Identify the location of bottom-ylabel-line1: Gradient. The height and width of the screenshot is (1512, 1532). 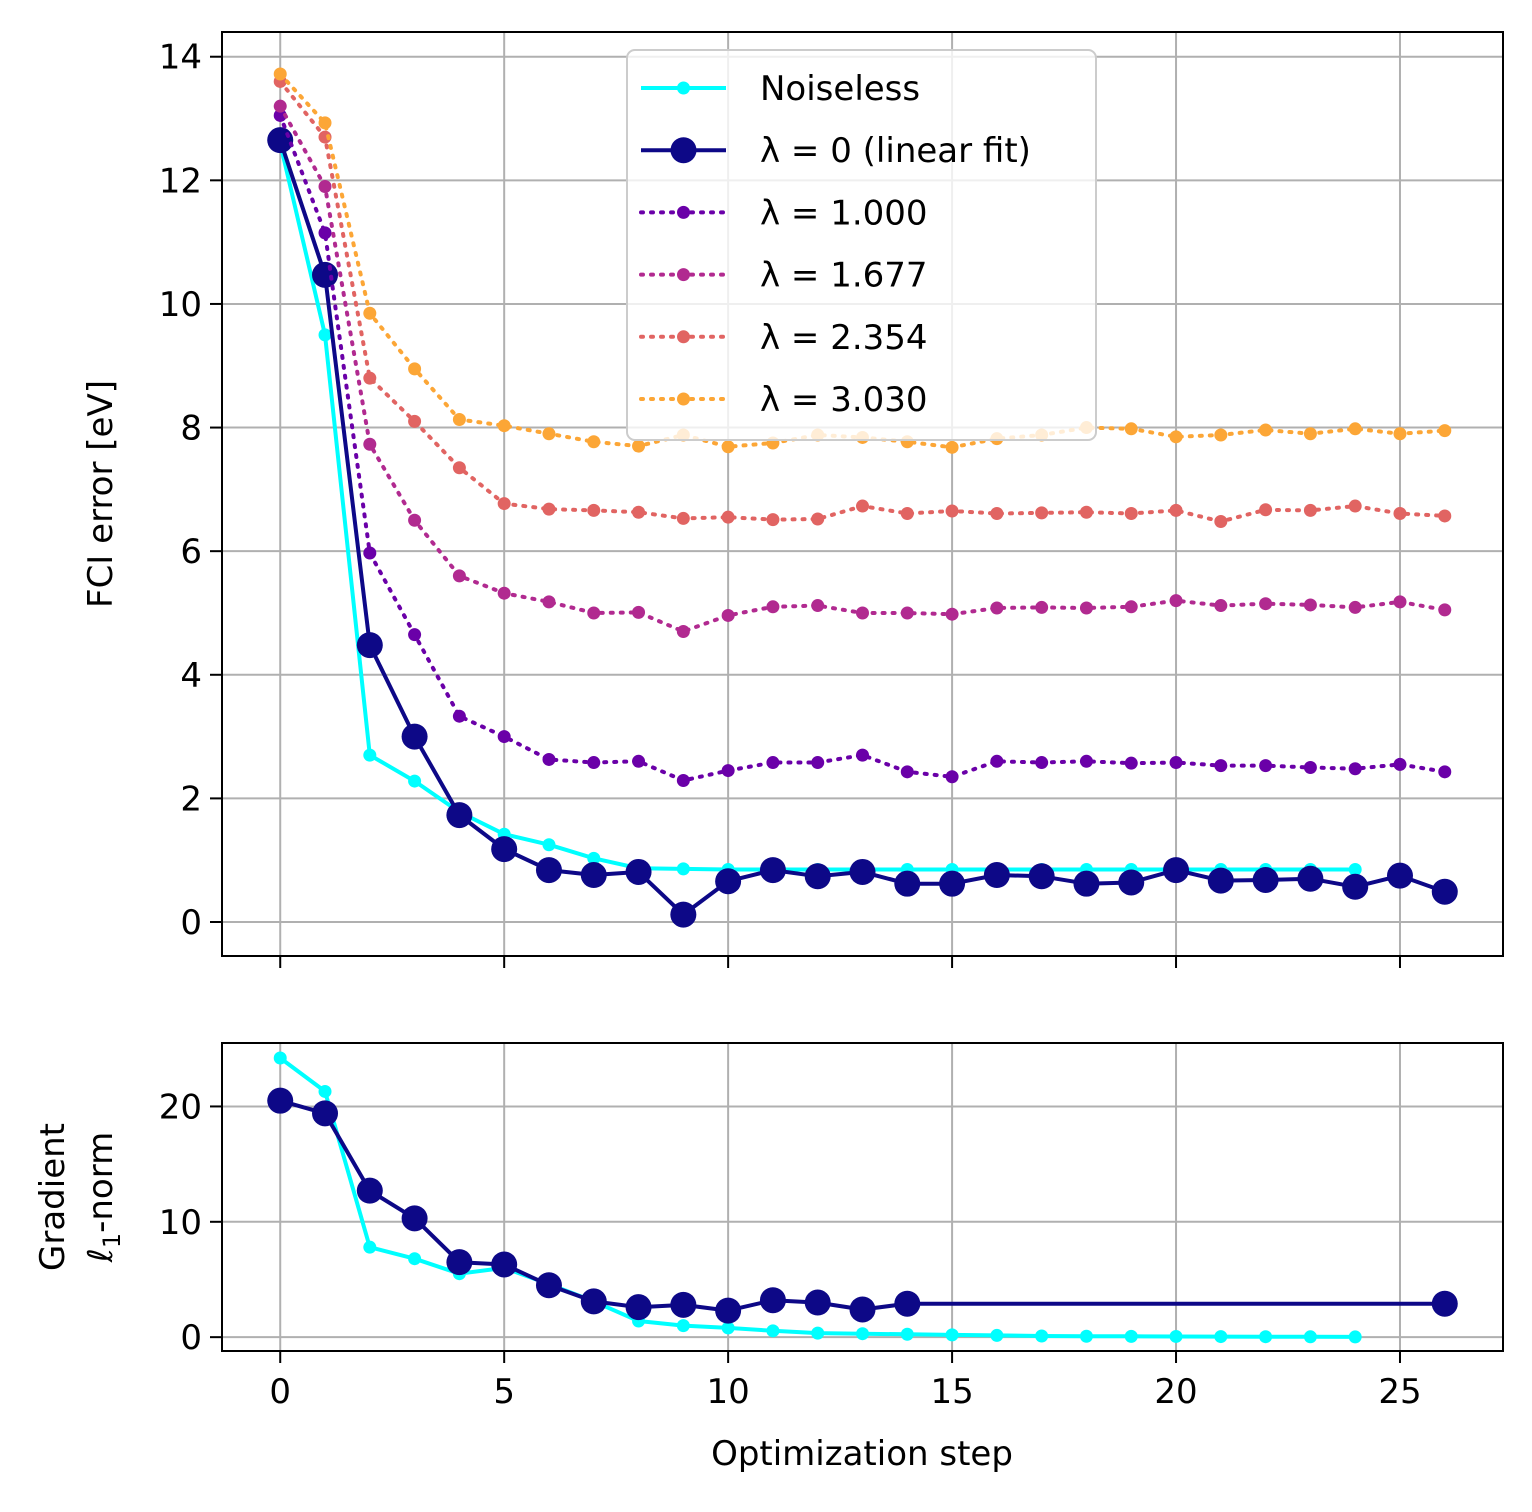
(53, 1197).